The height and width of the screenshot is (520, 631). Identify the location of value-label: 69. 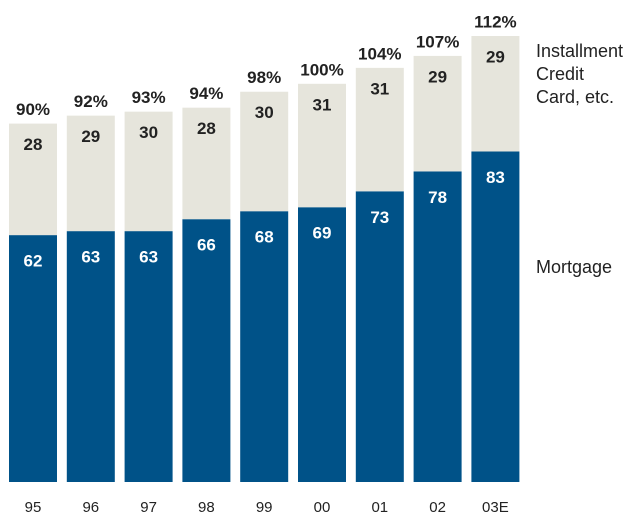
(322, 233).